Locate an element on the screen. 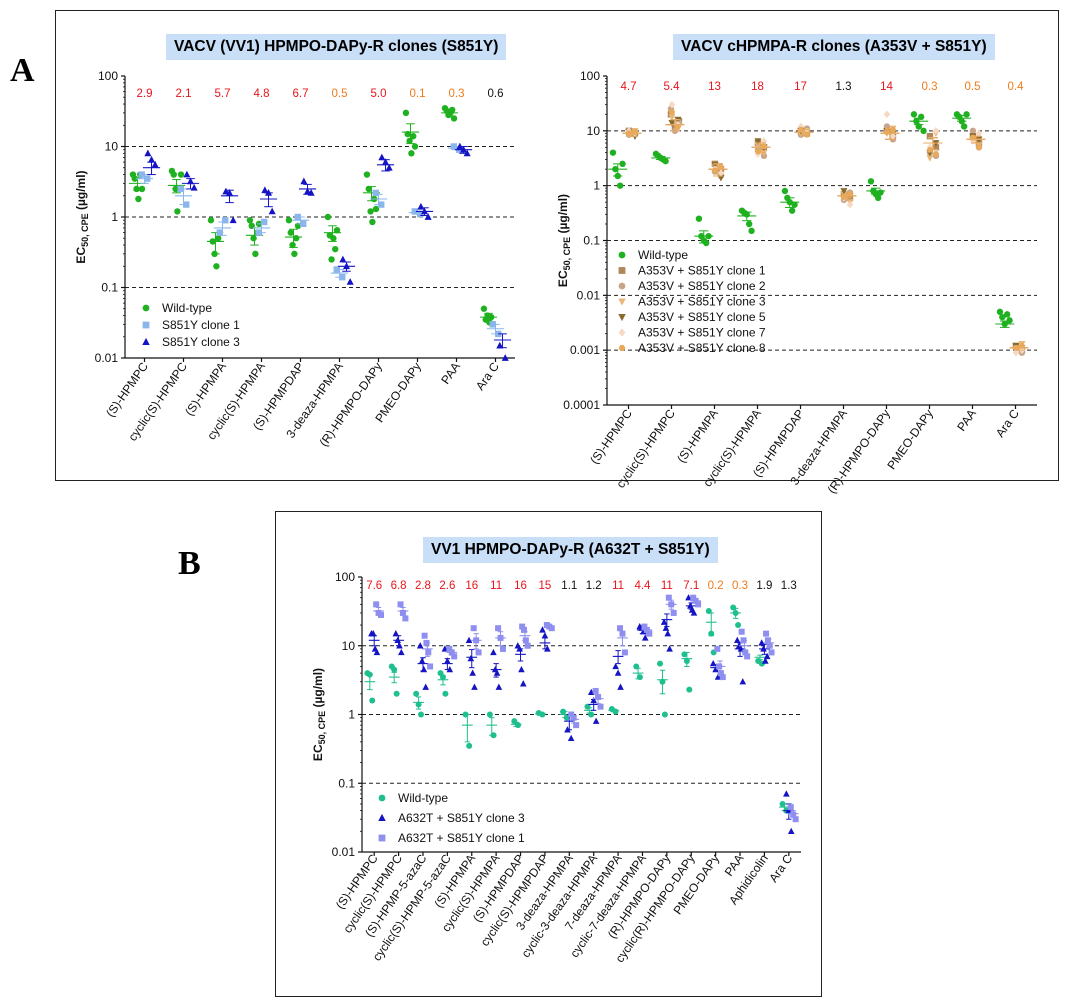 The width and height of the screenshot is (1067, 1000). fold-change-label: 0.2 is located at coordinates (716, 586).